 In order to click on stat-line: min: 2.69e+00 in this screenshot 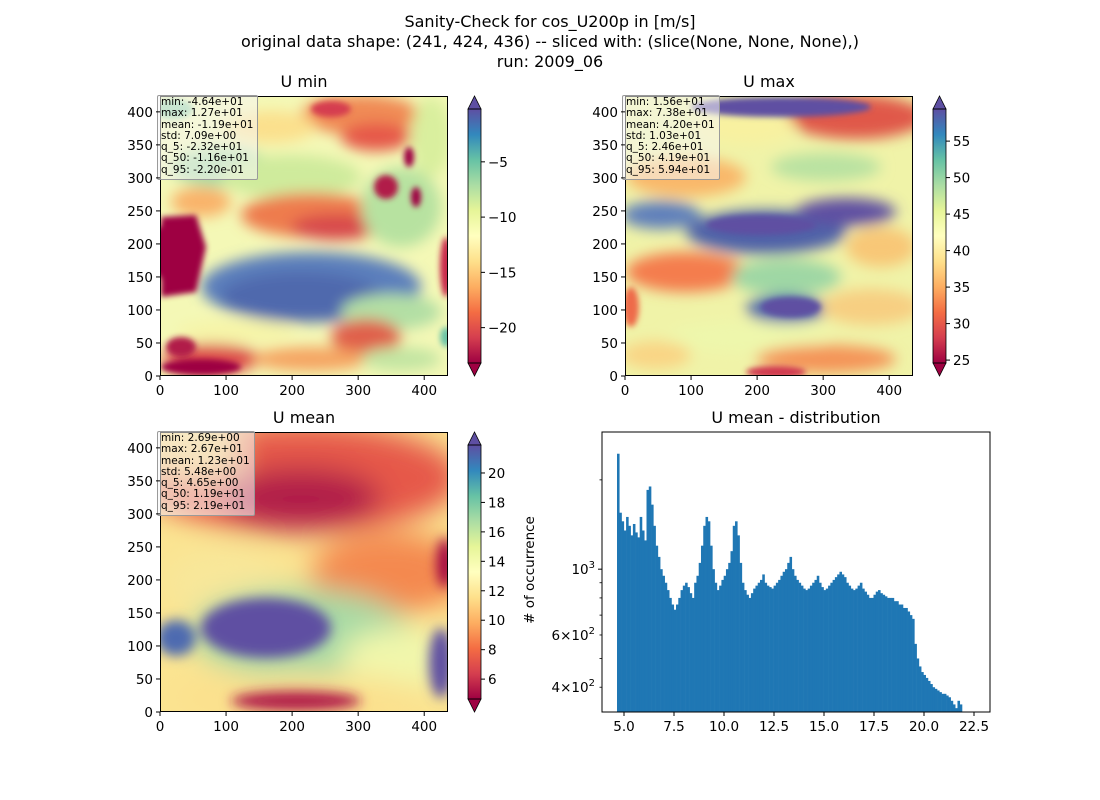, I will do `click(200, 438)`.